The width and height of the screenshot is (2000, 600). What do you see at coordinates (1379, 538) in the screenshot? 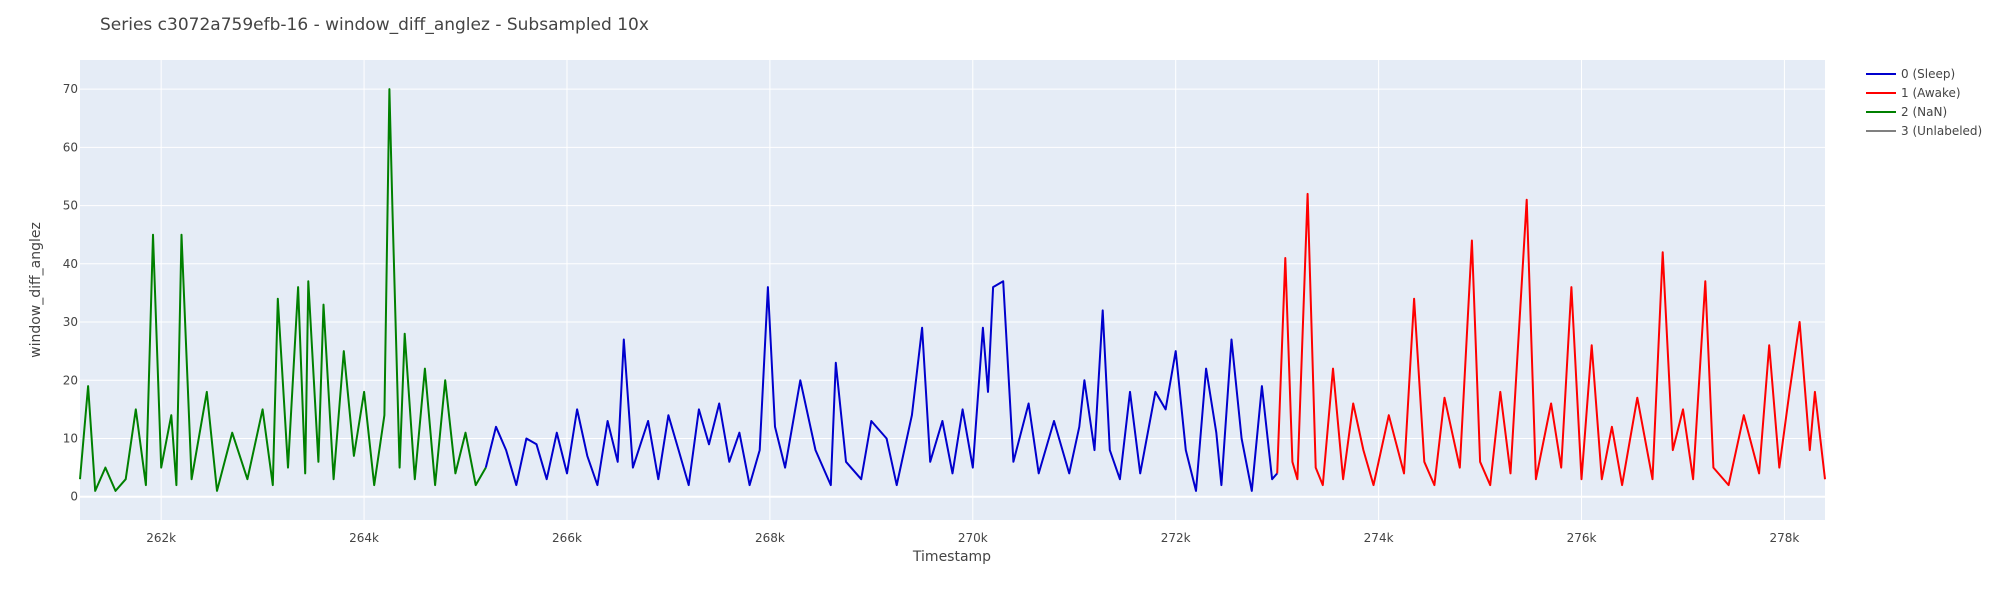
I see `x-tick-label: 274k` at bounding box center [1379, 538].